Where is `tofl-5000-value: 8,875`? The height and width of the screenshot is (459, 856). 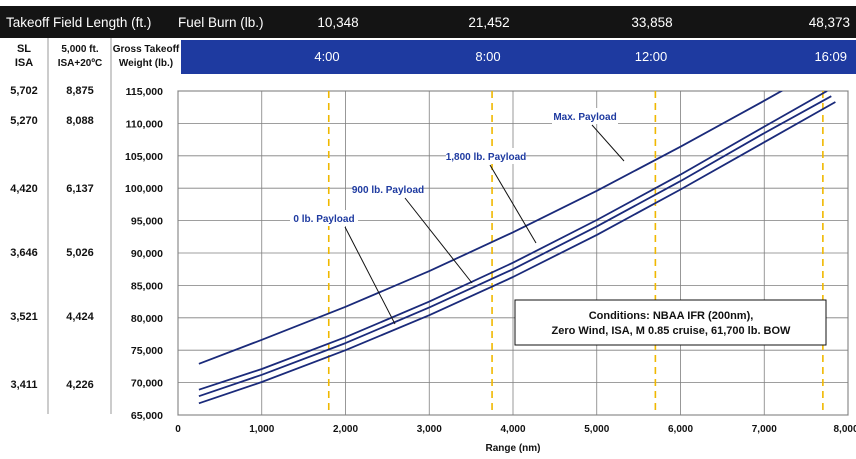
tofl-5000-value: 8,875 is located at coordinates (80, 91).